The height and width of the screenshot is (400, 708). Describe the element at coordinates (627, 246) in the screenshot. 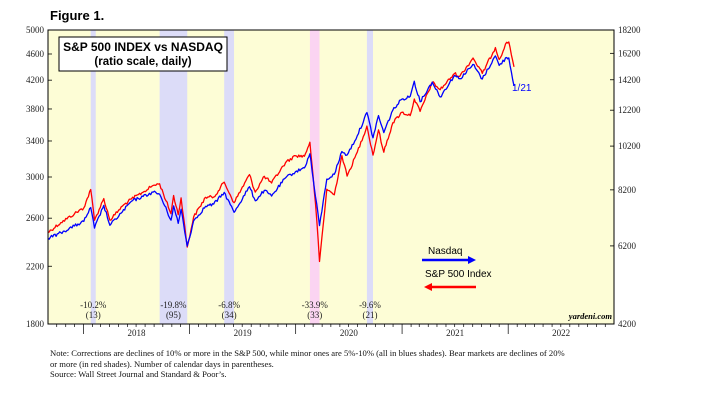

I see `right-tick-label-1: 6200` at that location.